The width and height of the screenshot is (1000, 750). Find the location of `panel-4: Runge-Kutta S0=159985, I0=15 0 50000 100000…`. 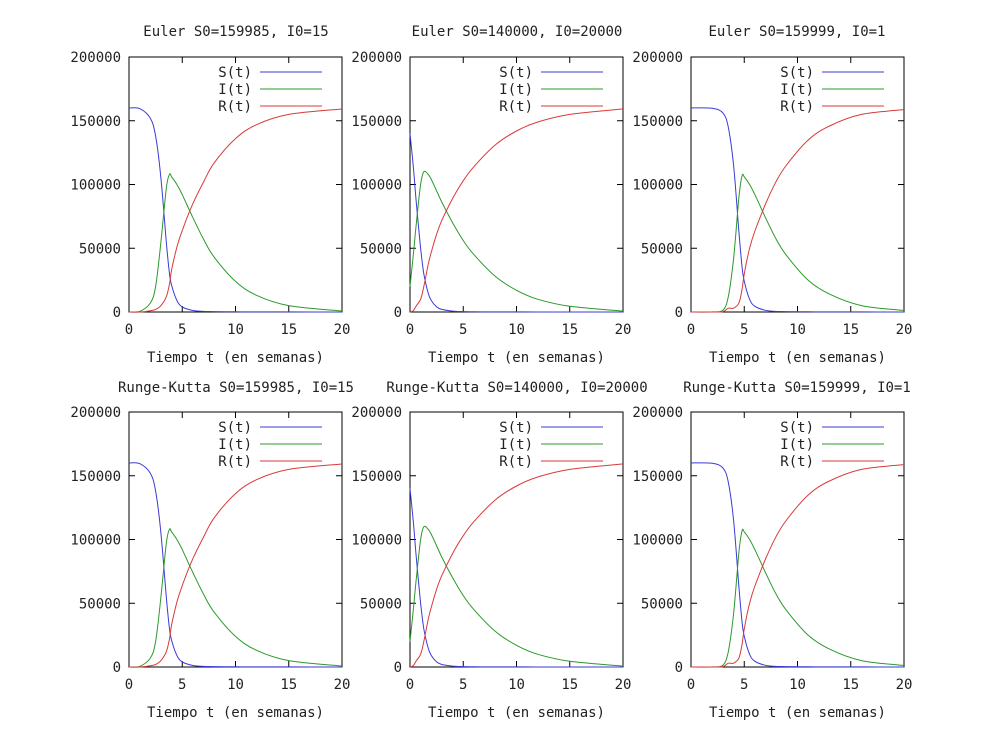

panel-4: Runge-Kutta S0=159985, I0=15 0 50000 100000… is located at coordinates (212, 550).